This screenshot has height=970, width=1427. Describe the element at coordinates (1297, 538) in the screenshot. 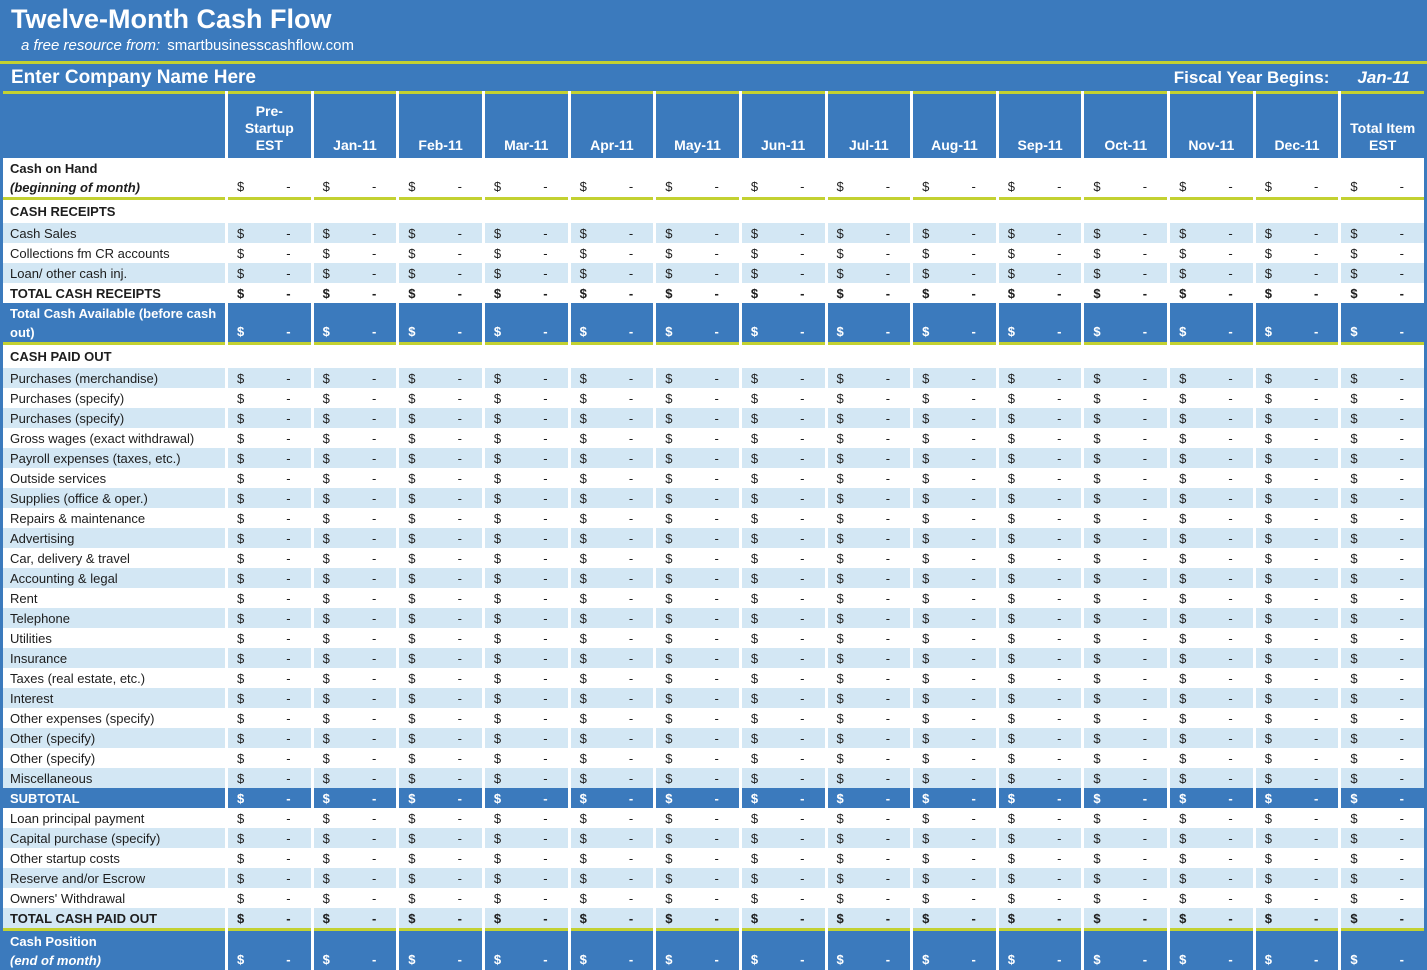

I see `cash-cell-dec-11-advertising: $ -` at that location.